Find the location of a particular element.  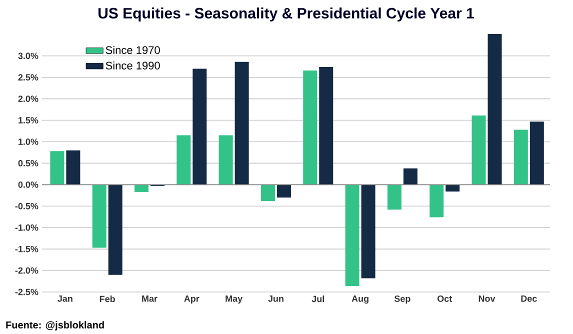

x-tick-label: Apr is located at coordinates (192, 300).